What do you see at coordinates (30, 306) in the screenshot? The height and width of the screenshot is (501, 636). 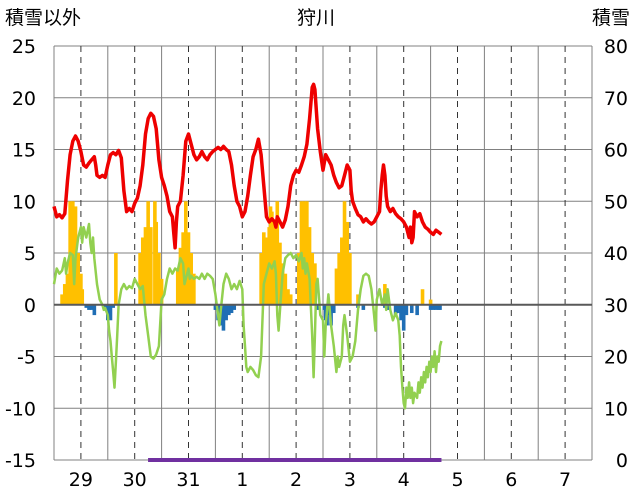 I see `left-tick-label: 0` at bounding box center [30, 306].